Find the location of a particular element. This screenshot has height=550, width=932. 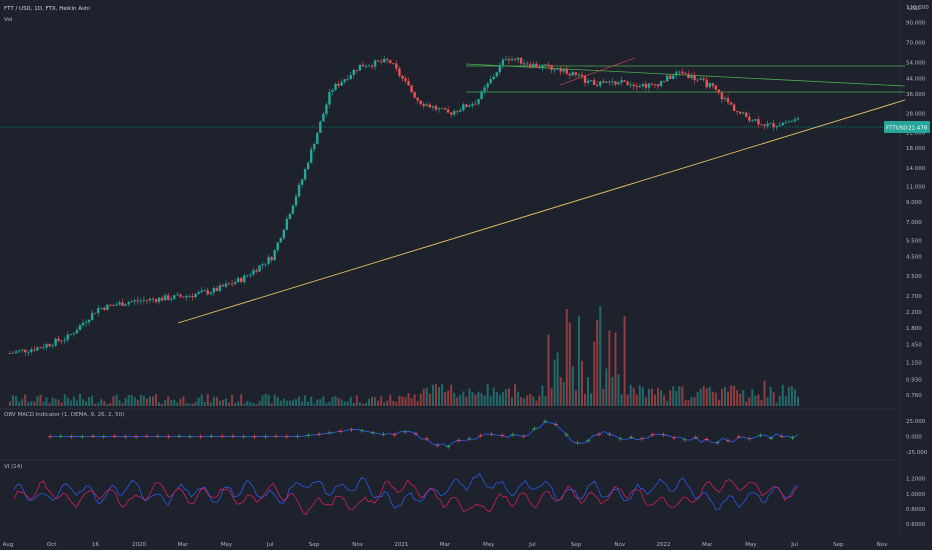

price-tick-label: 14.000 is located at coordinates (916, 169).